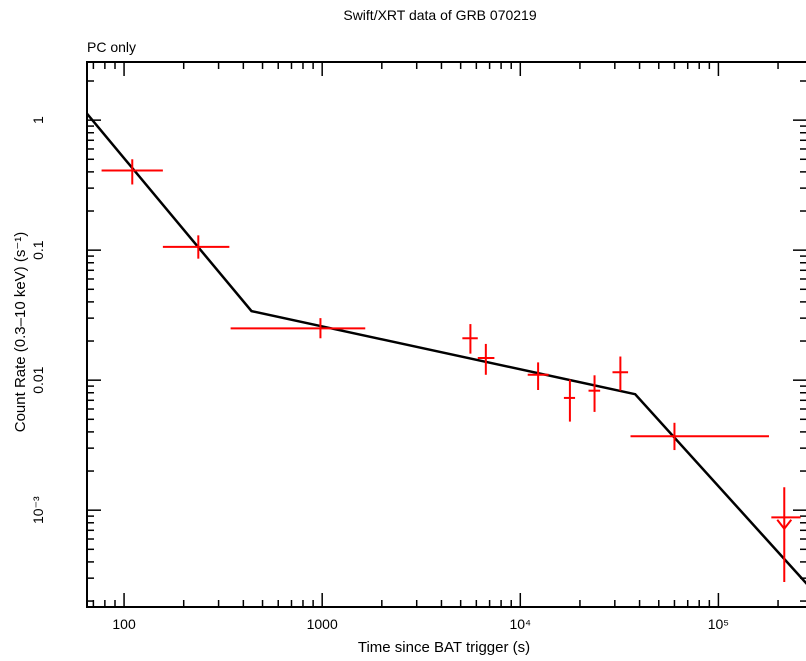 The image size is (806, 661). What do you see at coordinates (784, 525) in the screenshot?
I see `upper-limit-arrow` at bounding box center [784, 525].